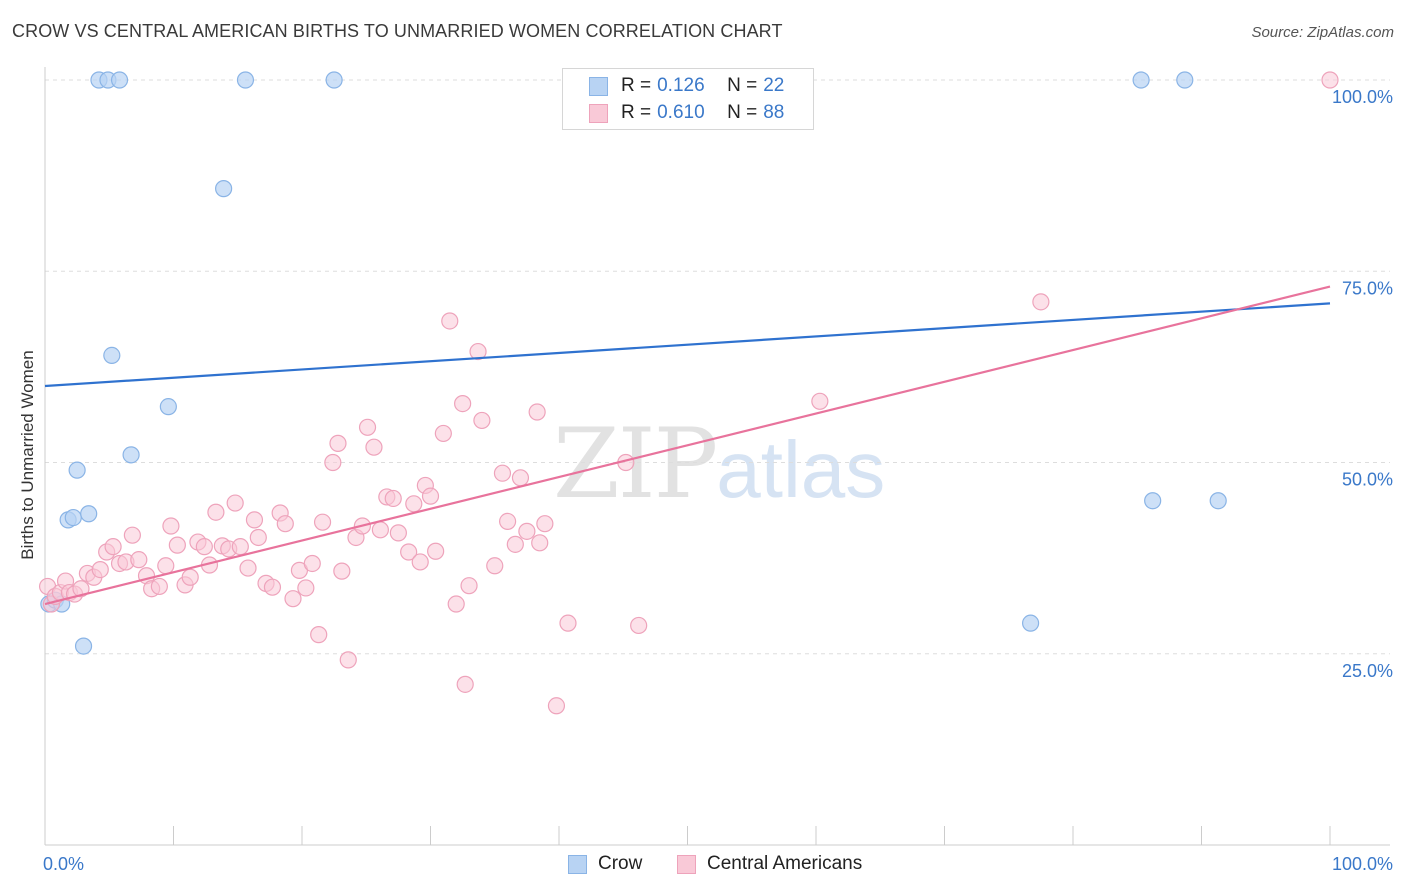  I want to click on legend-row-central: R = 0.610 N = 88, so click(686, 113).